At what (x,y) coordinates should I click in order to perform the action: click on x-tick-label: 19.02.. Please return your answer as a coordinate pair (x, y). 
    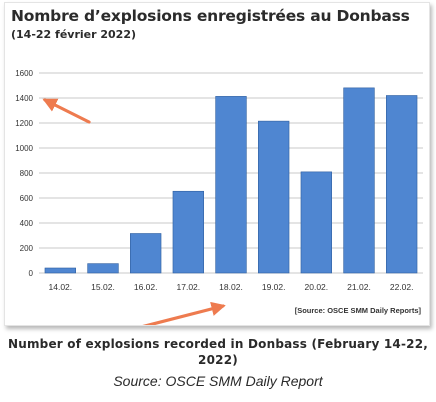
    Looking at the image, I should click on (274, 287).